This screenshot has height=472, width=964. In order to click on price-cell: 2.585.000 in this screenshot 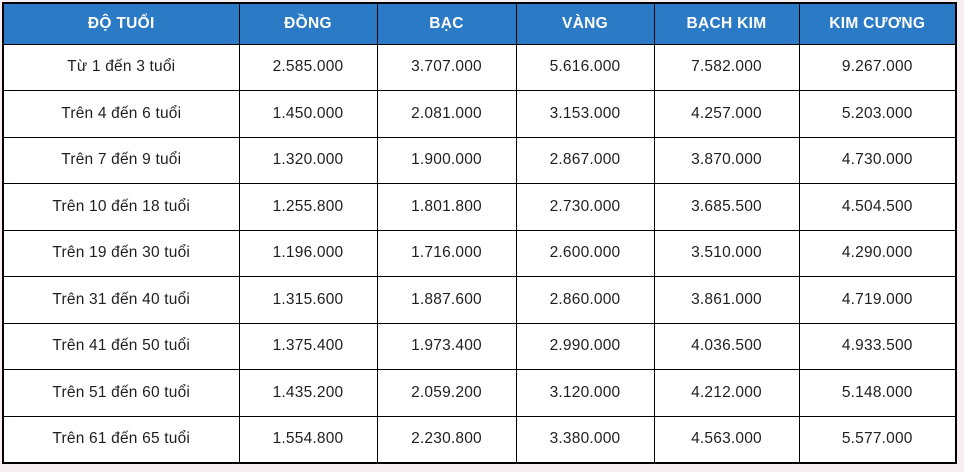, I will do `click(308, 67)`.